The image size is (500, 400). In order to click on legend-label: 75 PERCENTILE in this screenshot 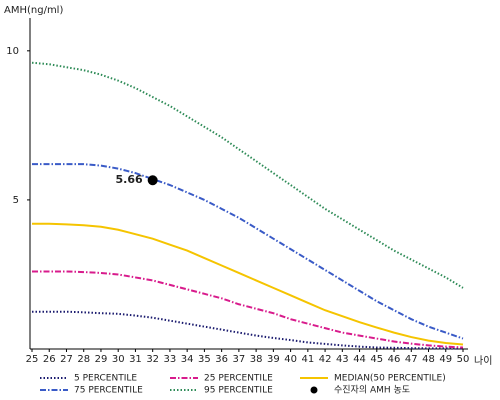, I will do `click(108, 391)`.